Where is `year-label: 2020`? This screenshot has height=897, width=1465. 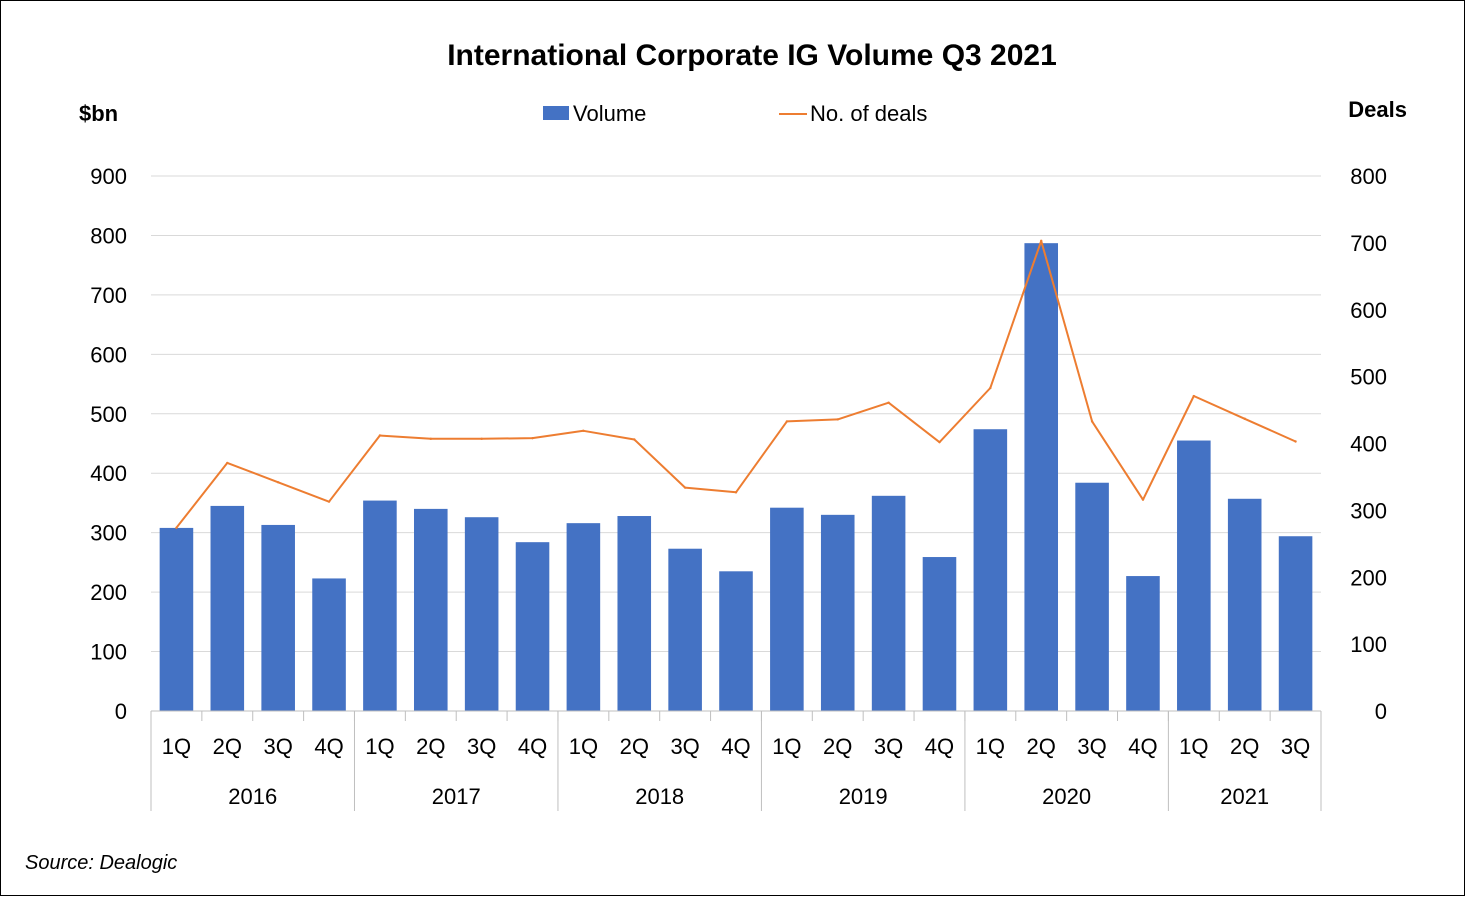
year-label: 2020 is located at coordinates (1066, 796).